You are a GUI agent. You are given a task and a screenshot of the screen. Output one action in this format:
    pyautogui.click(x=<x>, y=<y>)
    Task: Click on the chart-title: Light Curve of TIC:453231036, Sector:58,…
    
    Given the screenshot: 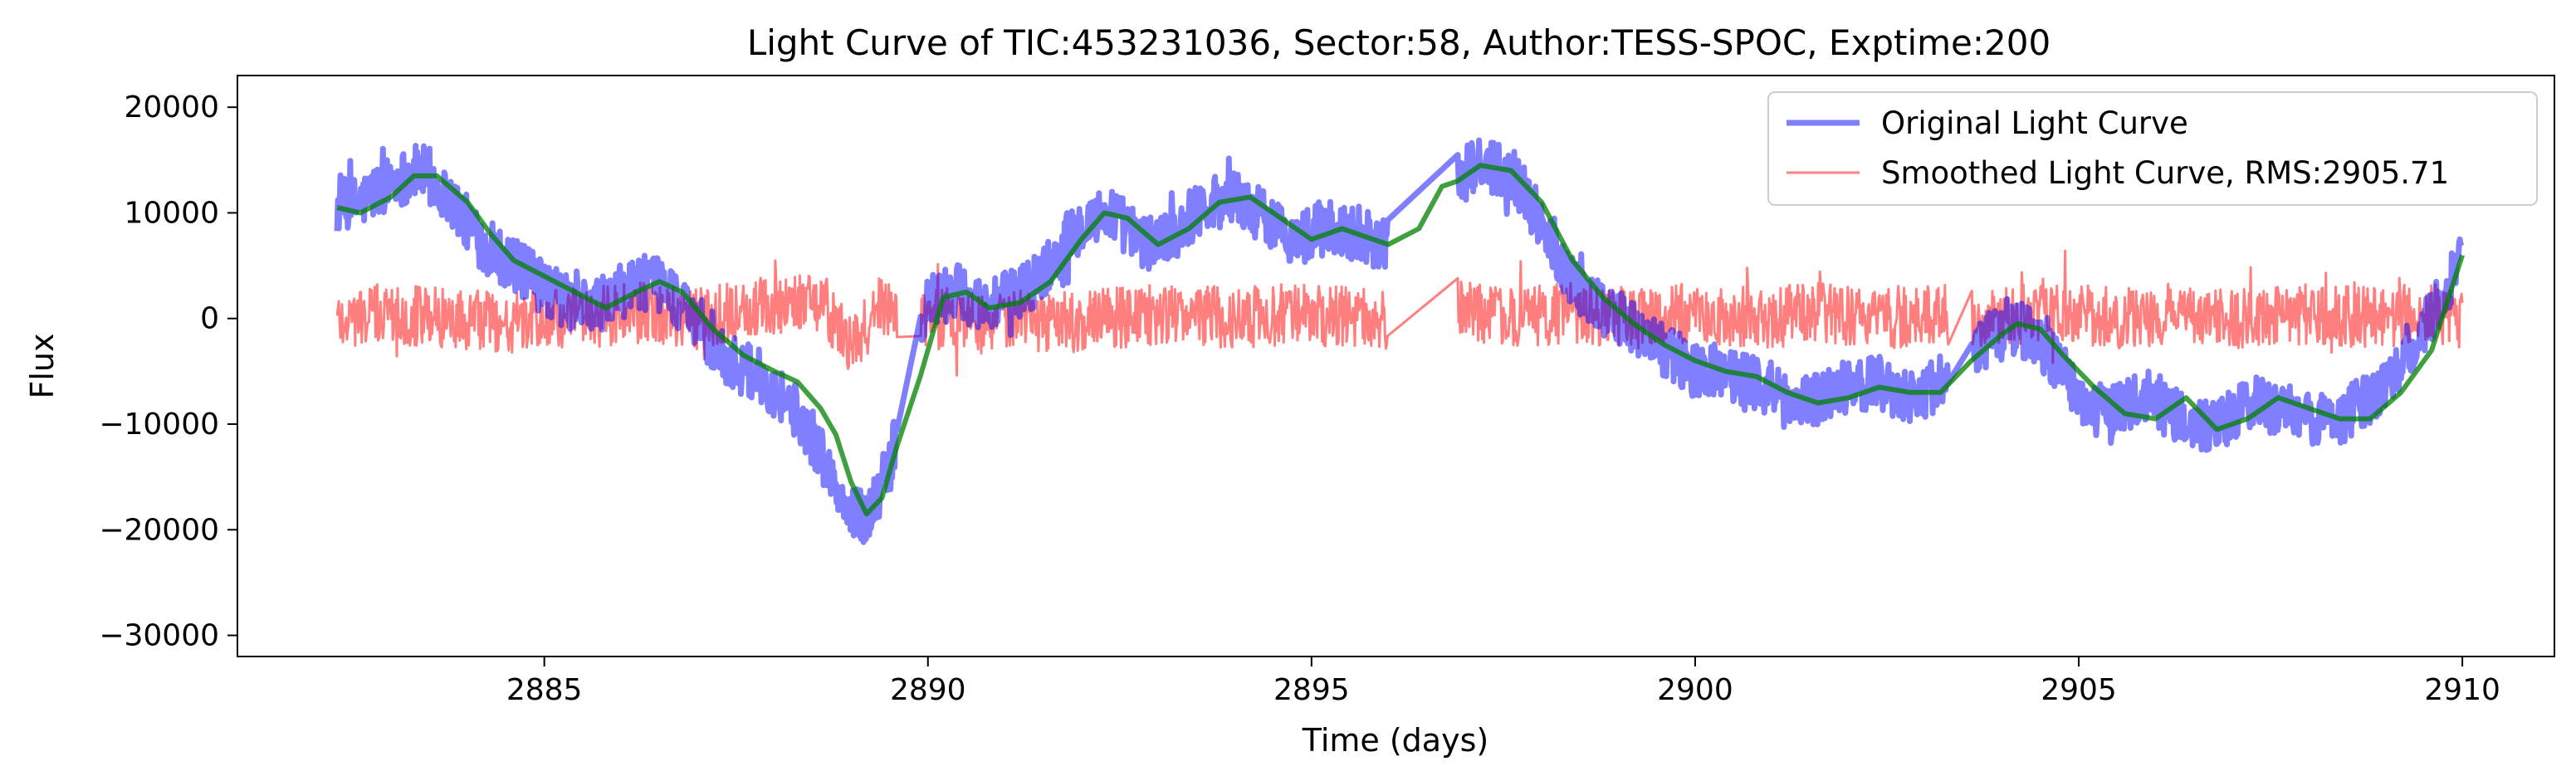 What is the action you would take?
    pyautogui.click(x=1399, y=42)
    